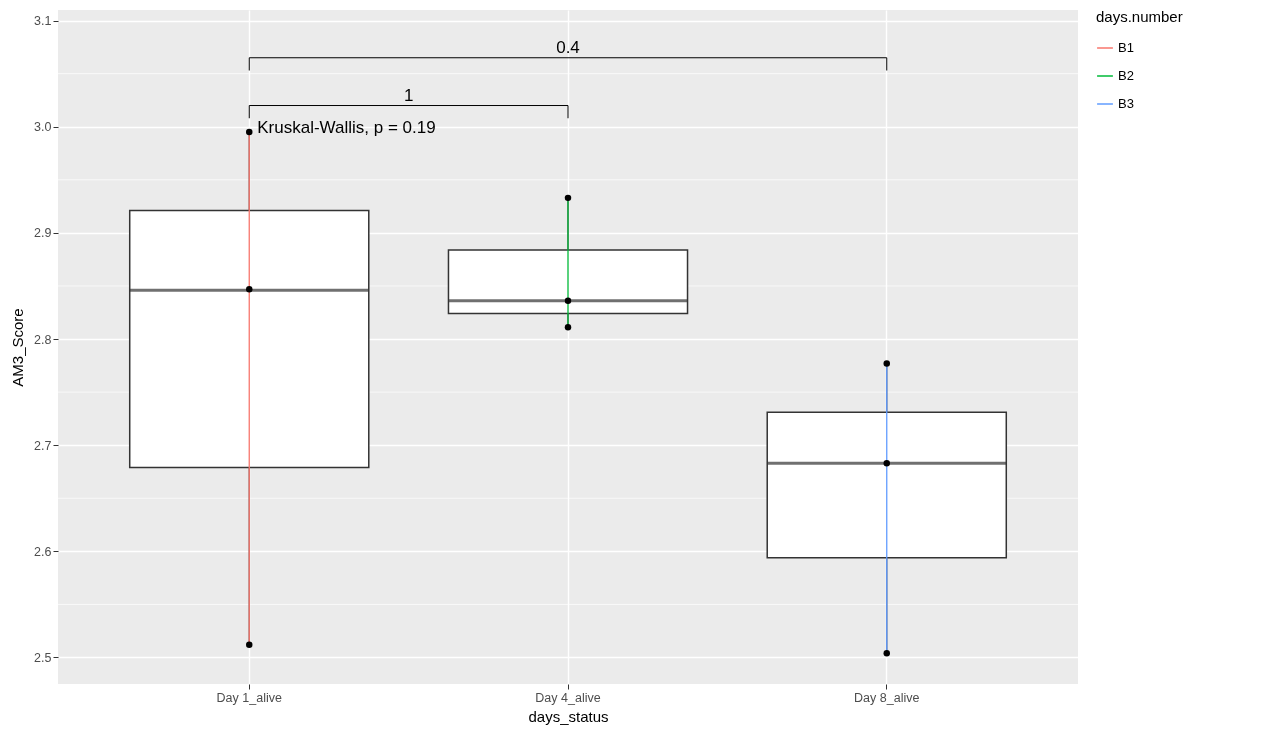  Describe the element at coordinates (43, 339) in the screenshot. I see `y-tick-label: 2.8` at that location.